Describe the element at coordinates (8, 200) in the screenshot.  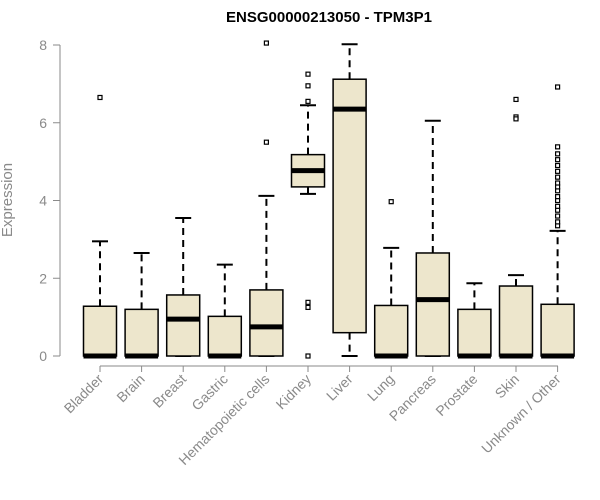
I see `y-axis-label: Expression` at that location.